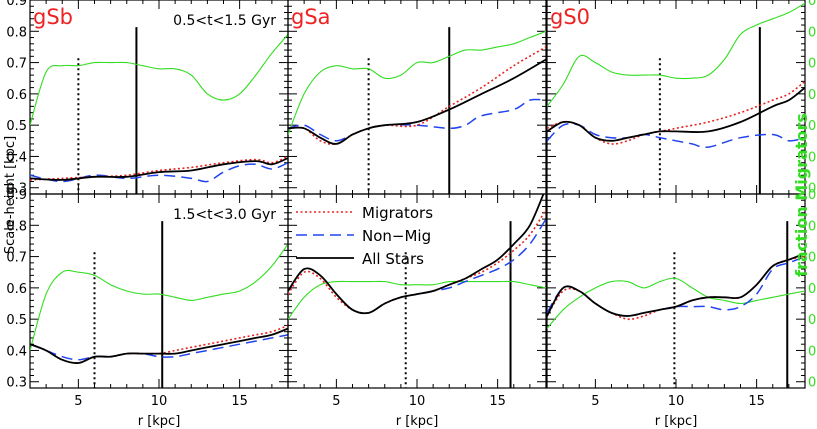  What do you see at coordinates (801, 195) in the screenshot?
I see `right-axis-title: fraction Migrators` at bounding box center [801, 195].